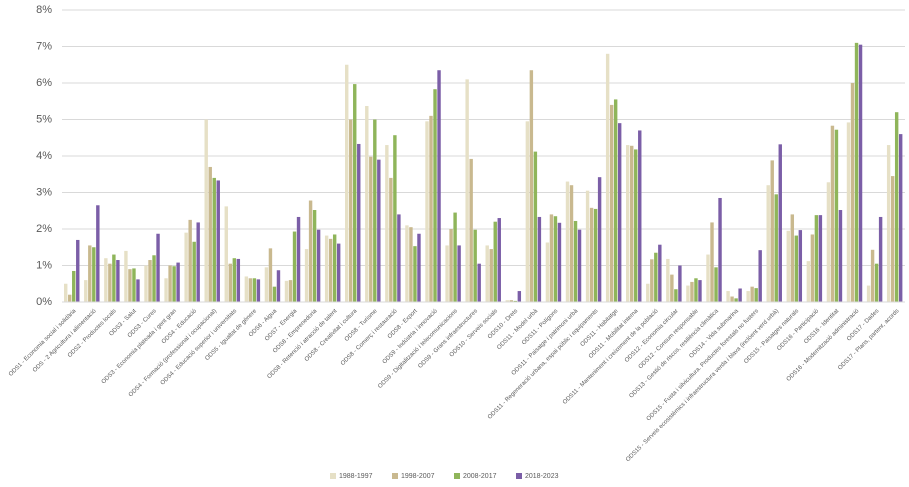 The width and height of the screenshot is (909, 487). What do you see at coordinates (600, 328) in the screenshot?
I see `x-tick-label: ODS11 - Habitatge` at bounding box center [600, 328].